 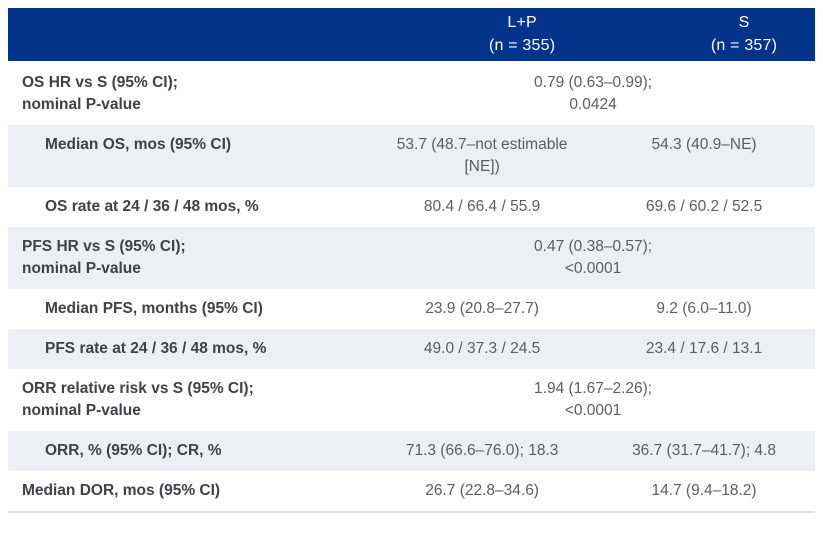 What do you see at coordinates (190, 93) in the screenshot?
I see `row-label: OS HR vs S (95% CI); nominal P-value` at bounding box center [190, 93].